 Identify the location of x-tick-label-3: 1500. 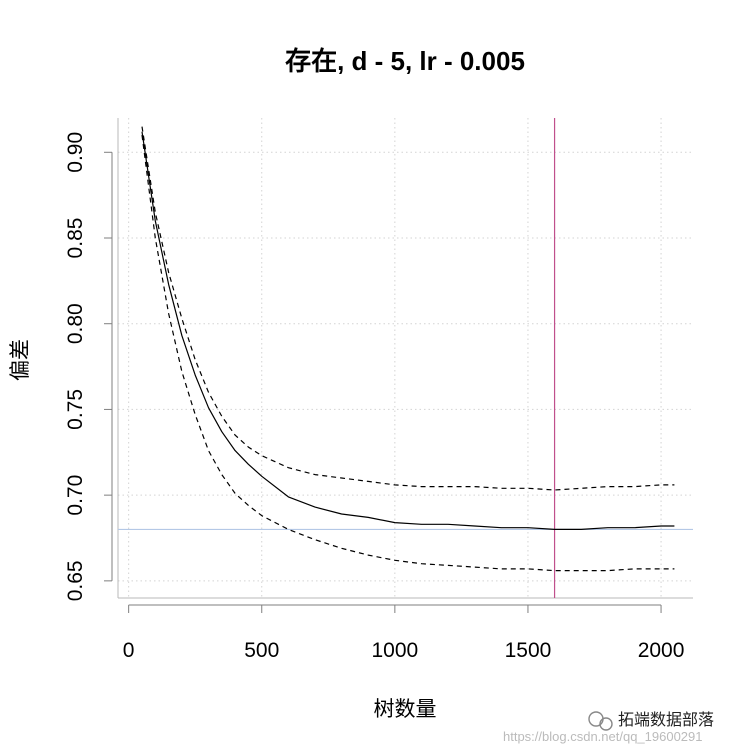
(528, 650).